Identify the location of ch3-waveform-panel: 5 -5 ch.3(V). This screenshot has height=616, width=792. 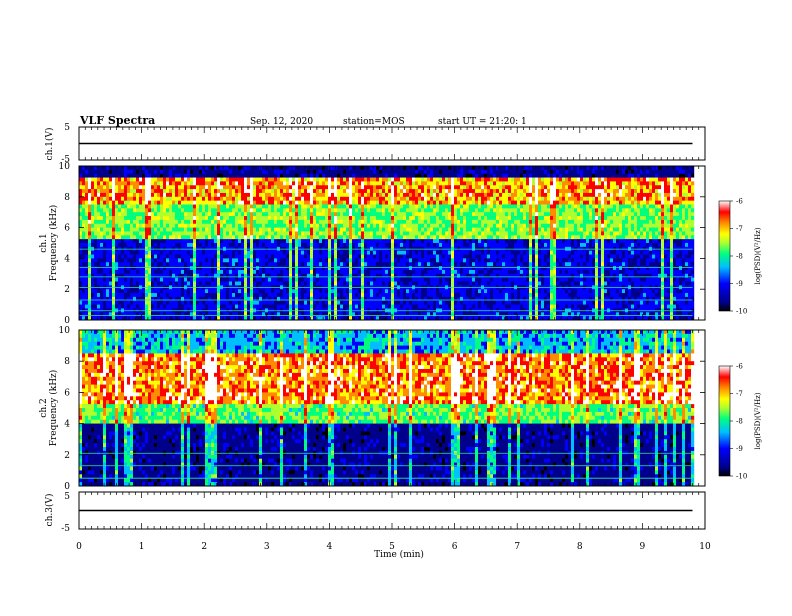
(374, 513).